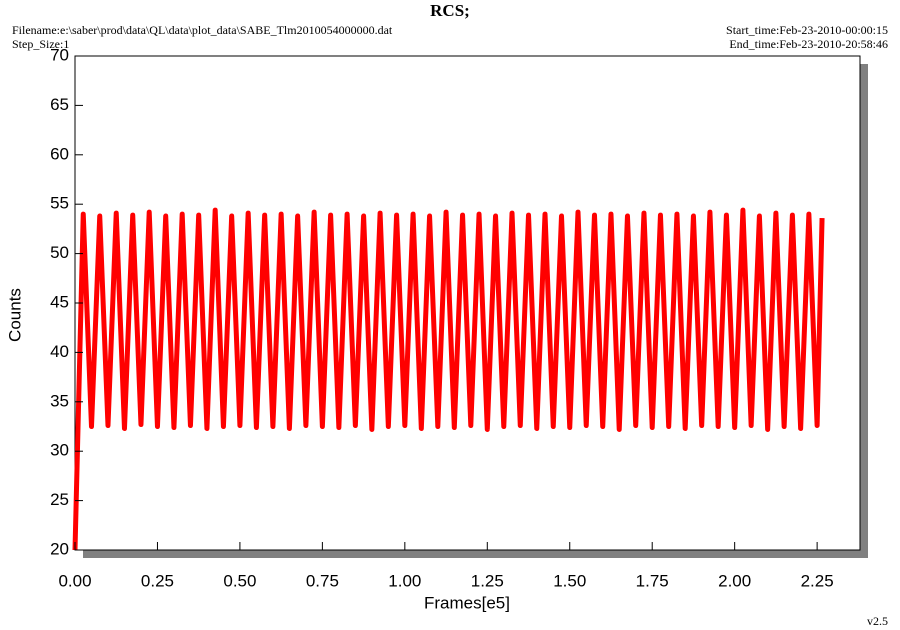  Describe the element at coordinates (487, 580) in the screenshot. I see `x-tick-label: 1.25` at that location.